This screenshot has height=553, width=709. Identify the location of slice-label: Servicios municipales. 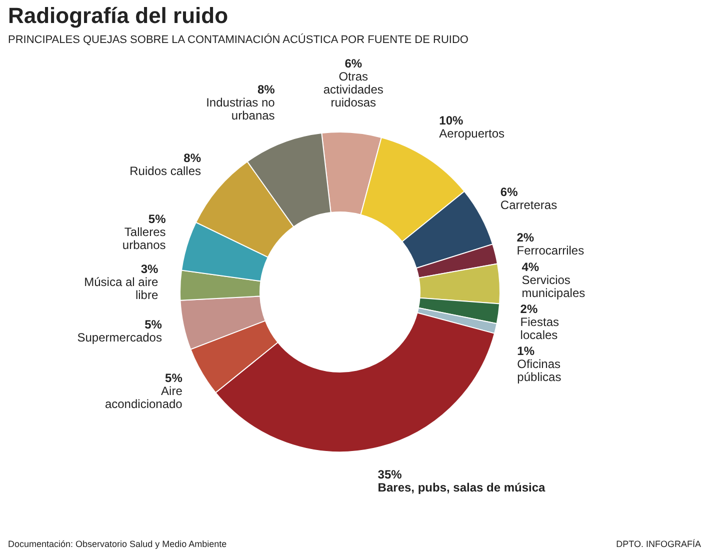
(554, 286).